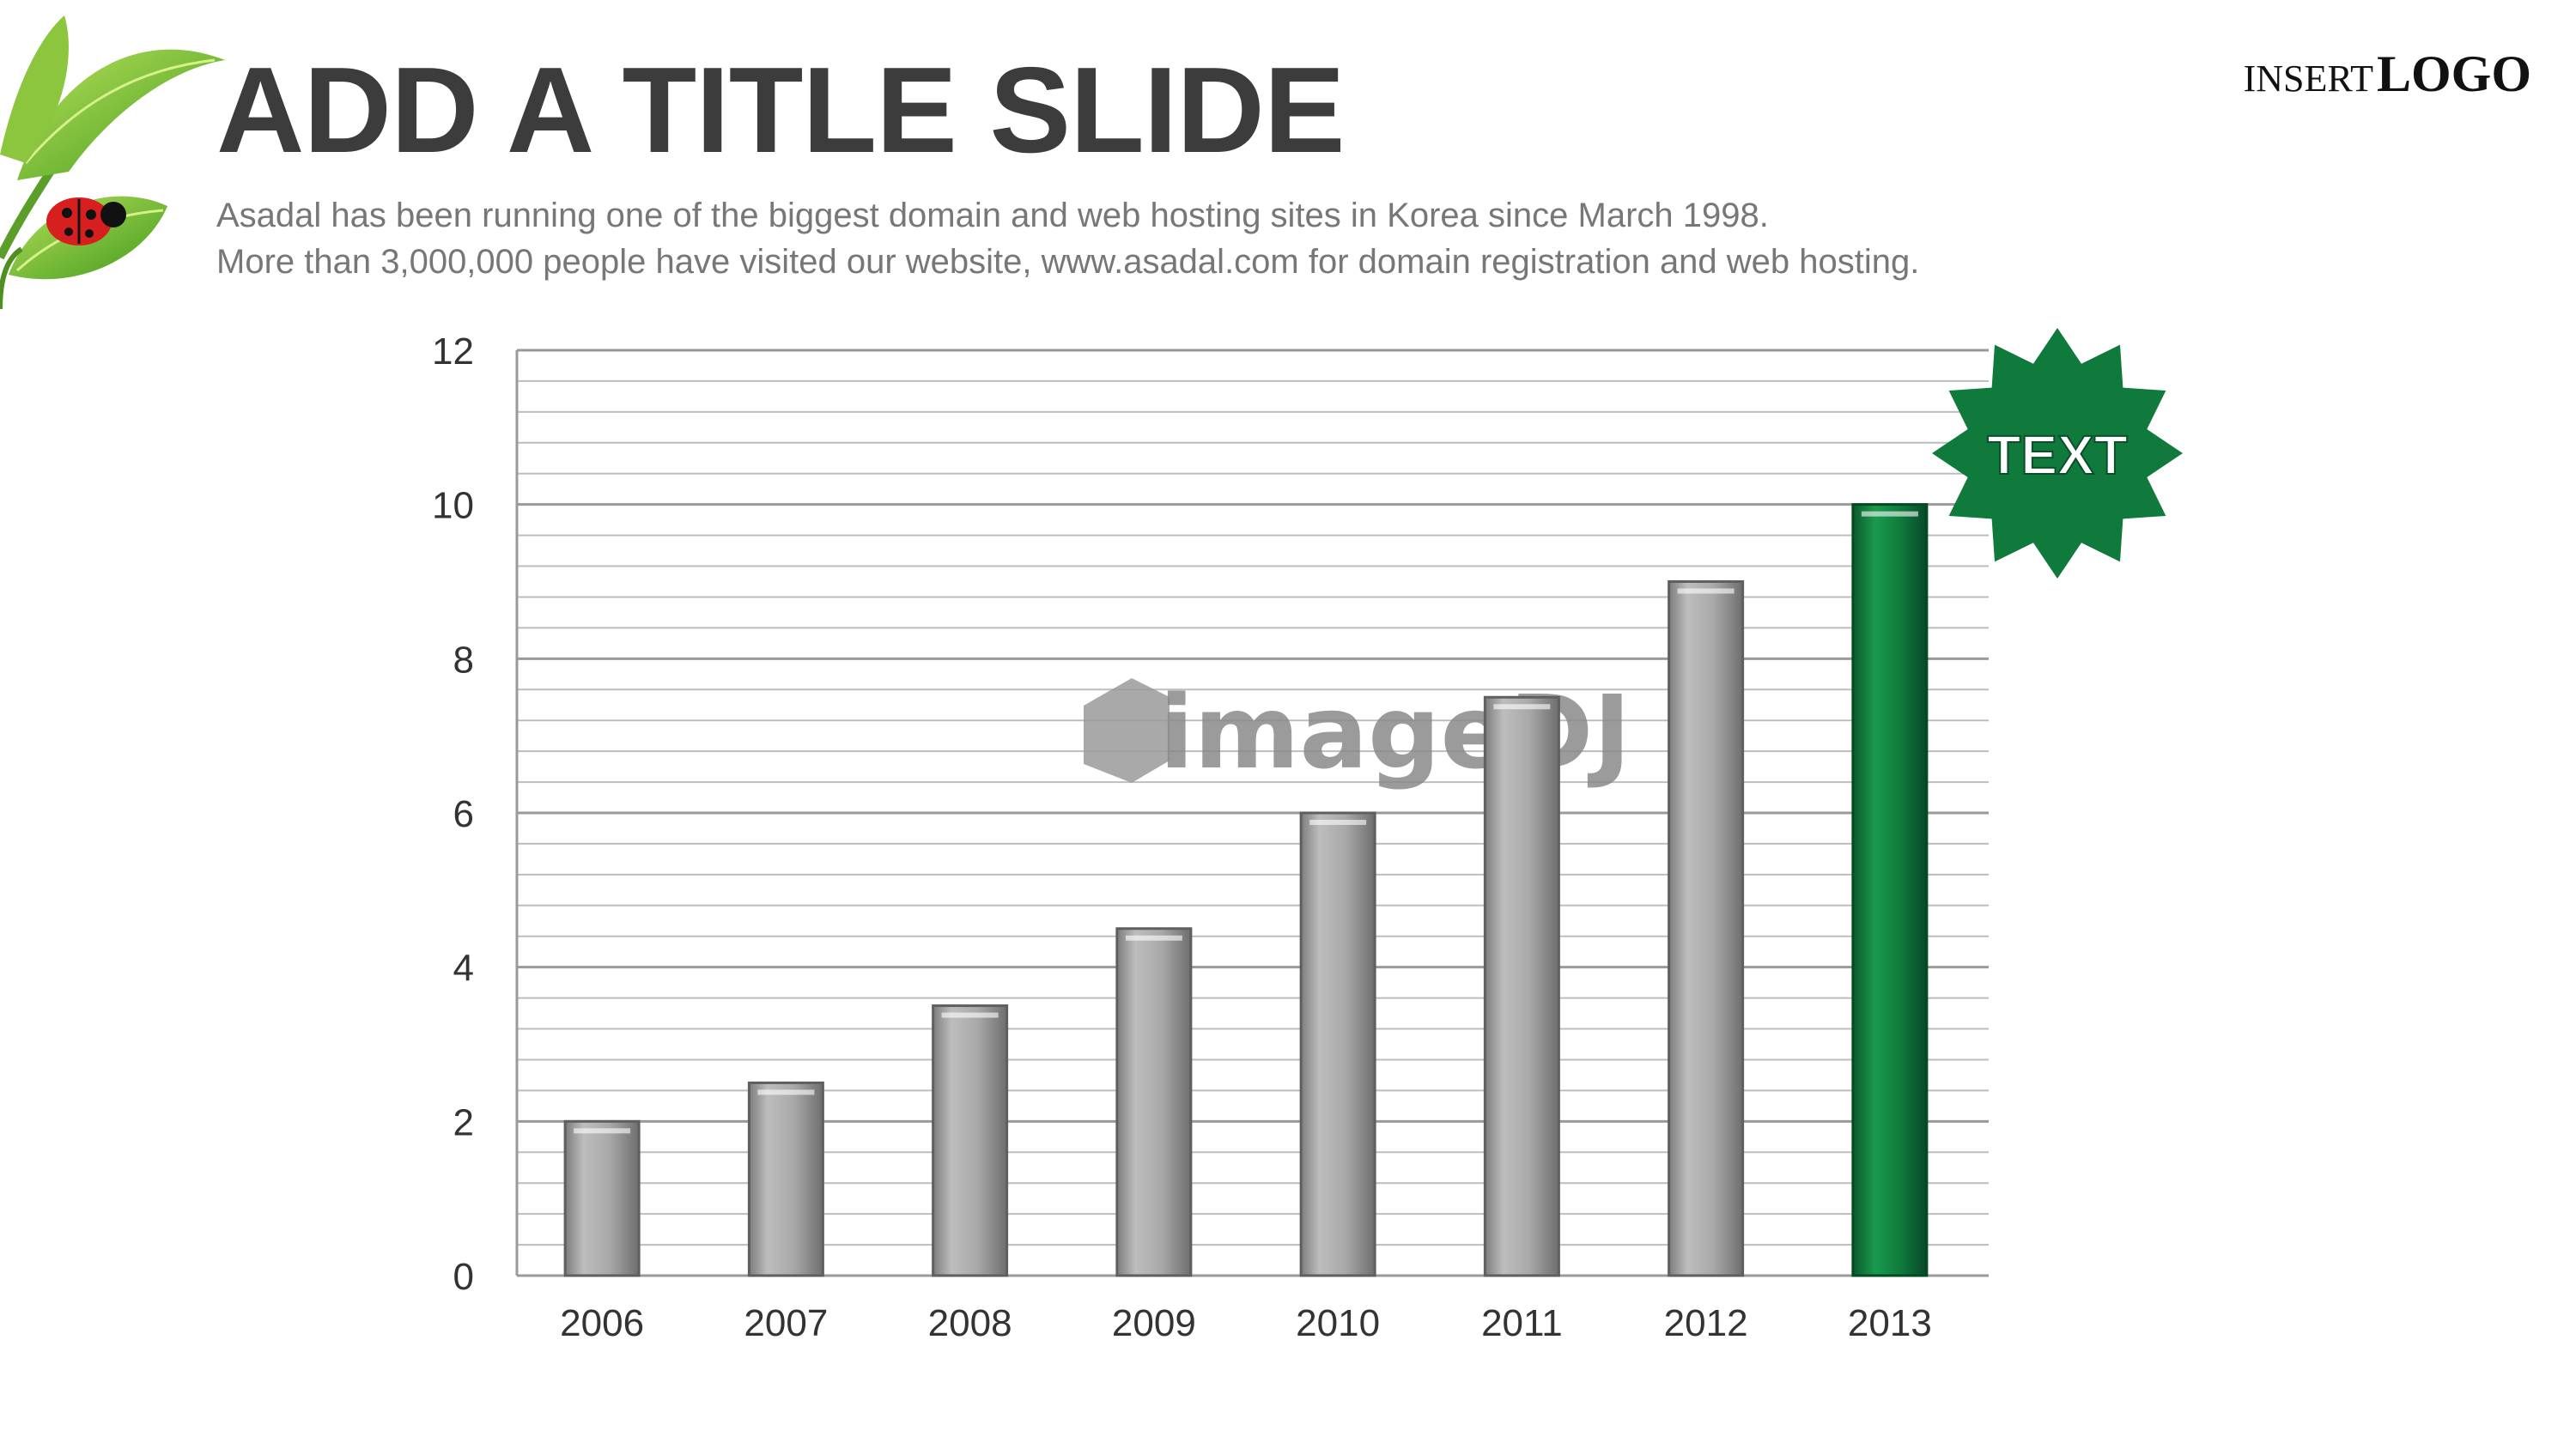  Describe the element at coordinates (463, 1122) in the screenshot. I see `y-tick-label: 2` at that location.